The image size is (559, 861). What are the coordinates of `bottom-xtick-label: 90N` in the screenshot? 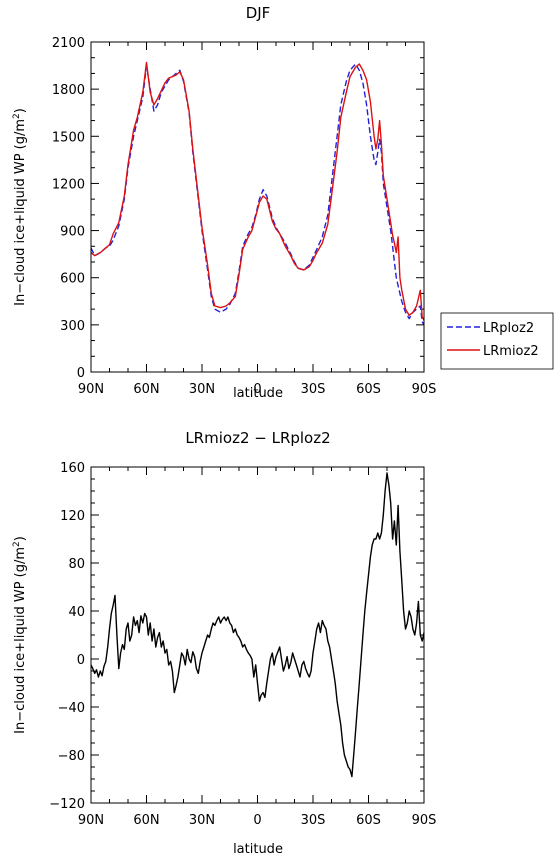 It's located at (91, 820).